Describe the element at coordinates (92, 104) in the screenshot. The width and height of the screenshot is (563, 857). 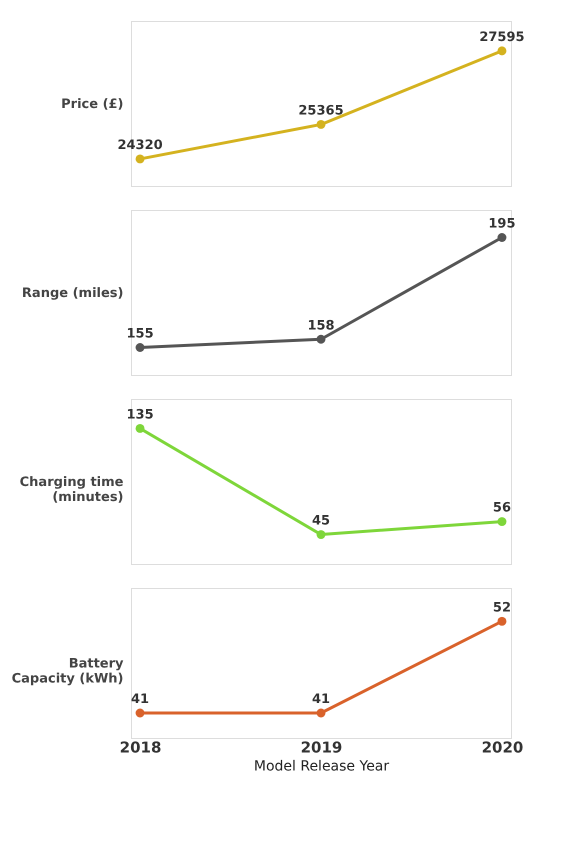
I see `y-axis-title: Price (£)` at that location.